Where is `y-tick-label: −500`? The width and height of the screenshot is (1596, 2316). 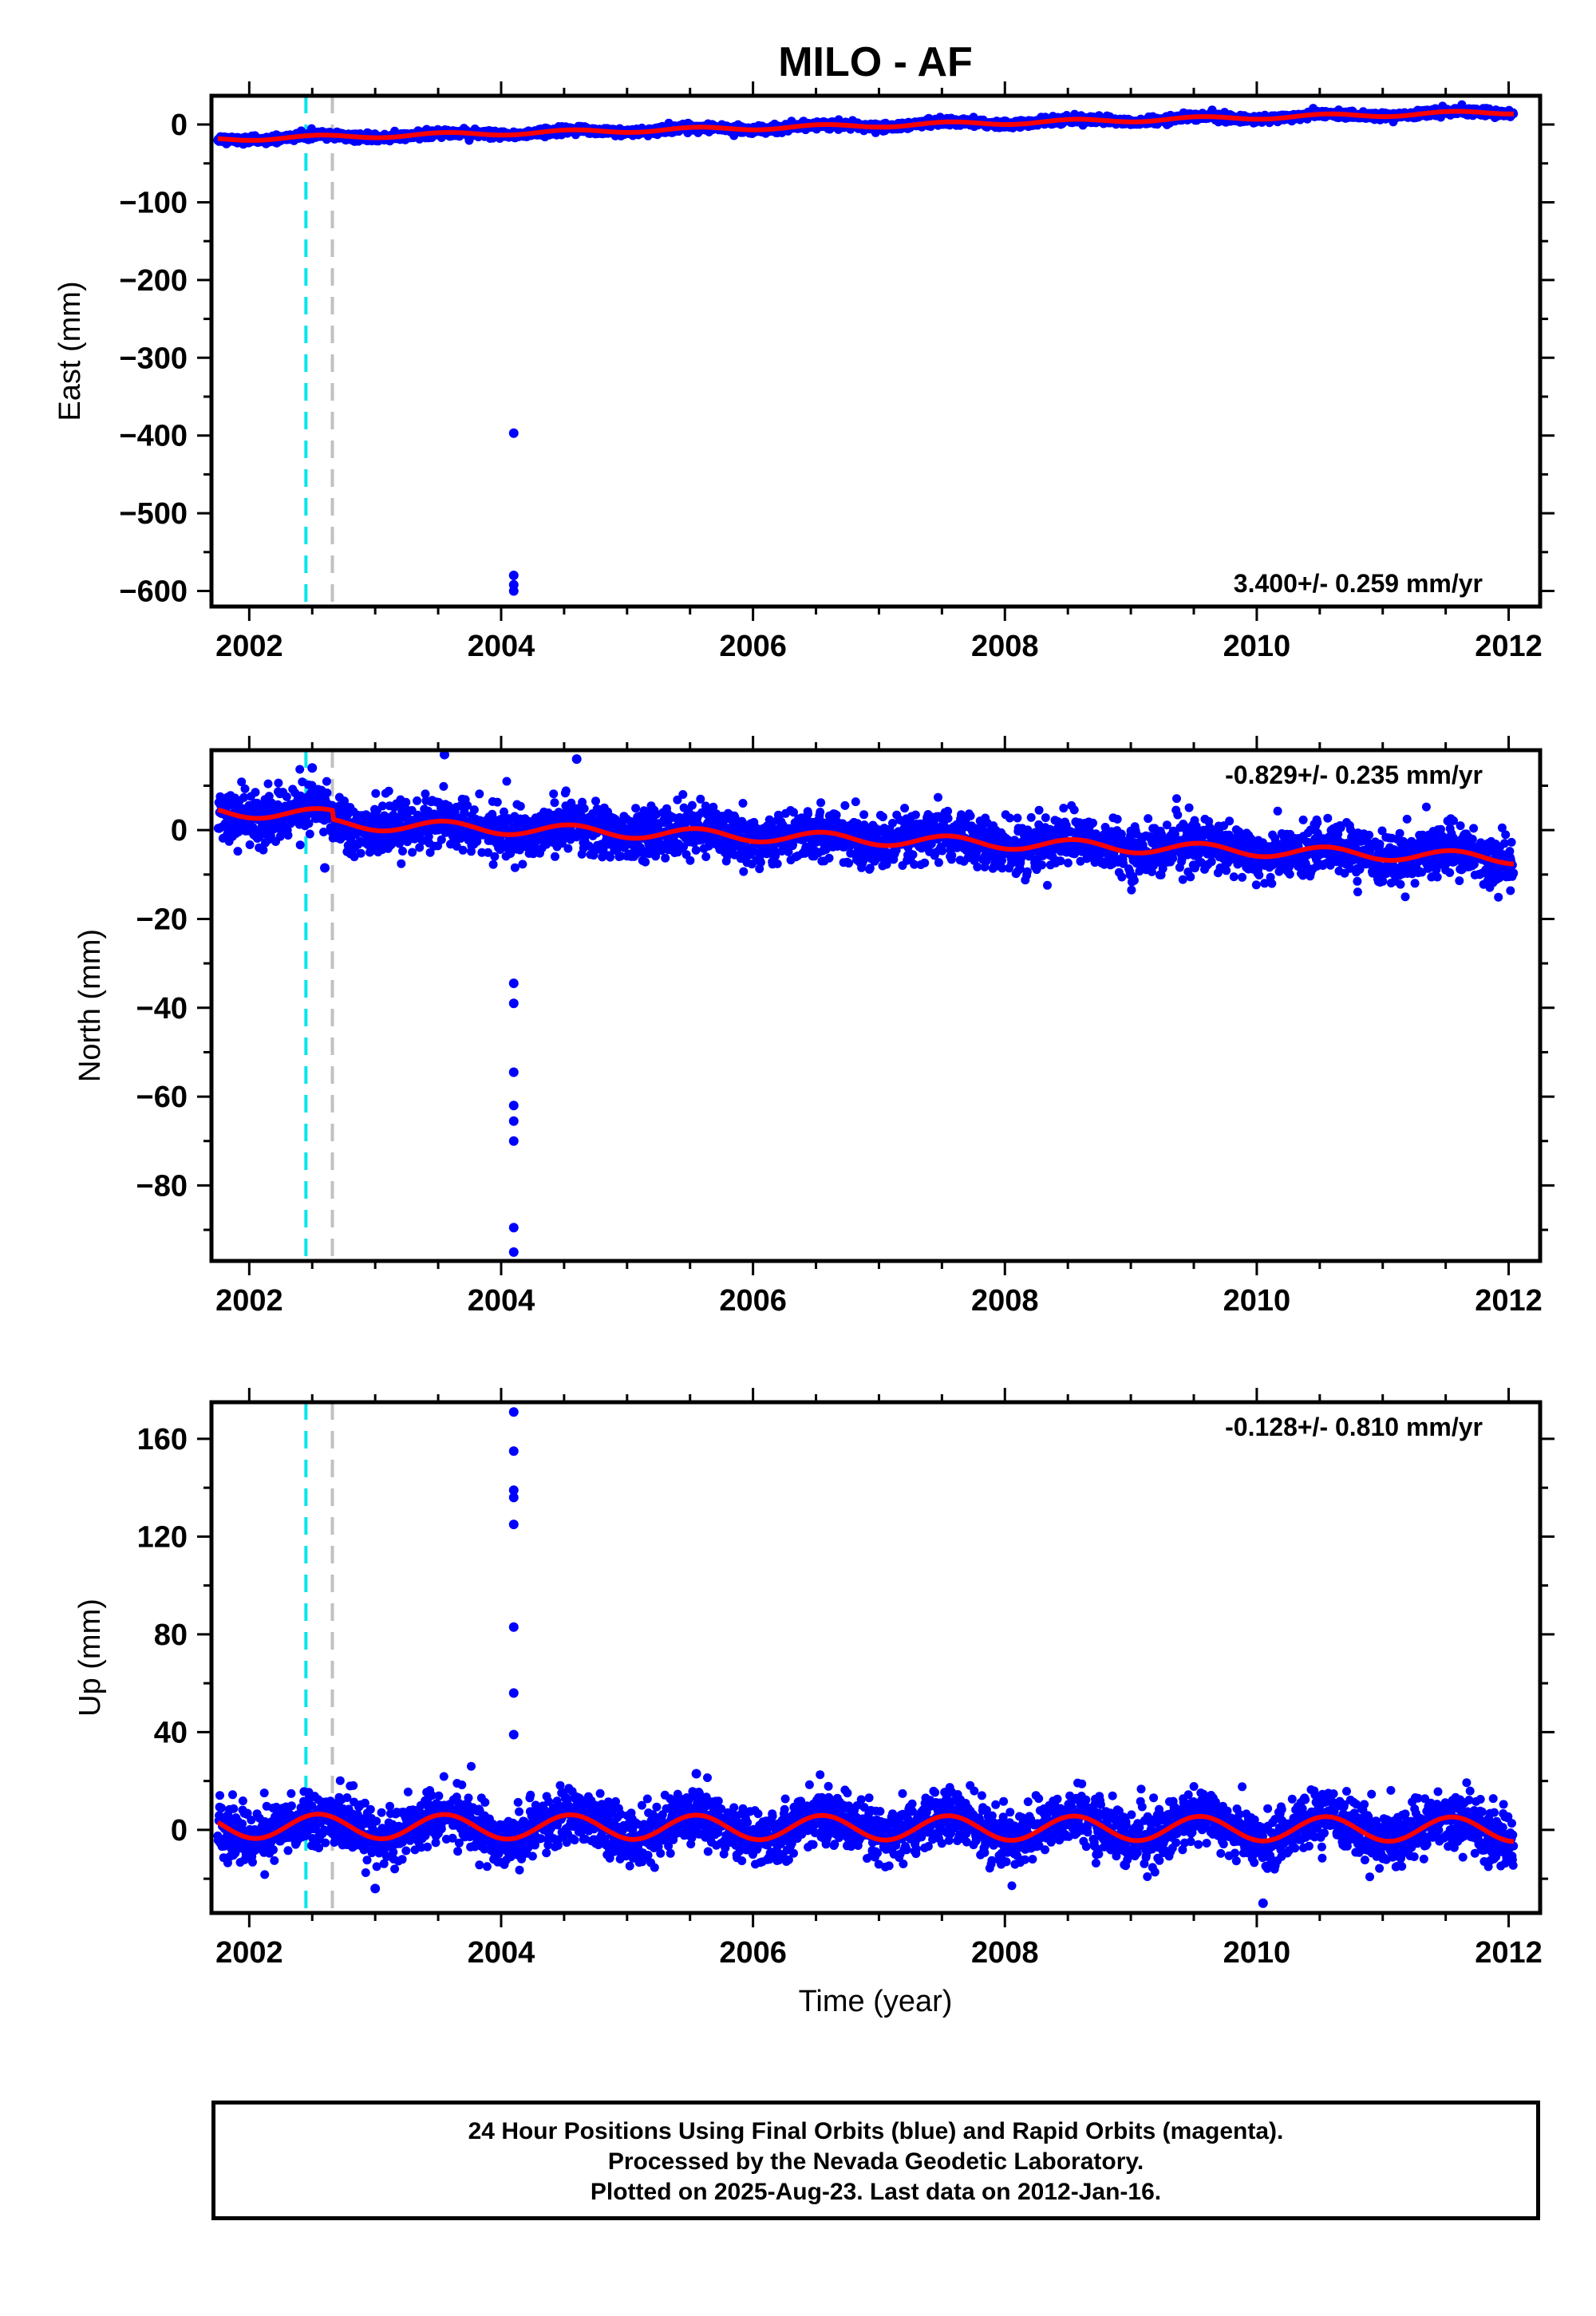 y-tick-label: −500 is located at coordinates (153, 514).